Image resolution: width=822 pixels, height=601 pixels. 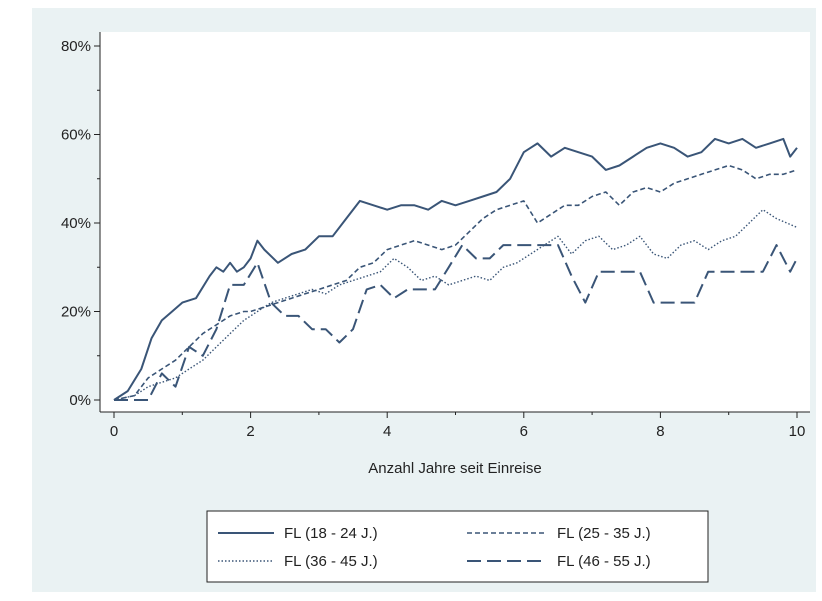 What do you see at coordinates (797, 431) in the screenshot?
I see `x-tick-label: 10` at bounding box center [797, 431].